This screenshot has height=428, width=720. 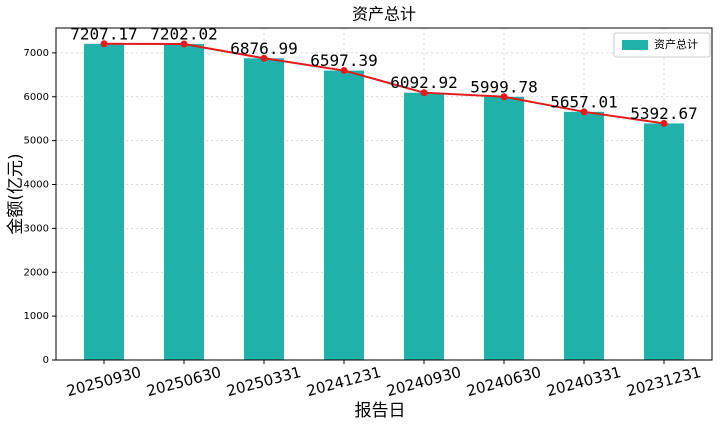 What do you see at coordinates (343, 60) in the screenshot?
I see `data-label: 6597.39` at bounding box center [343, 60].